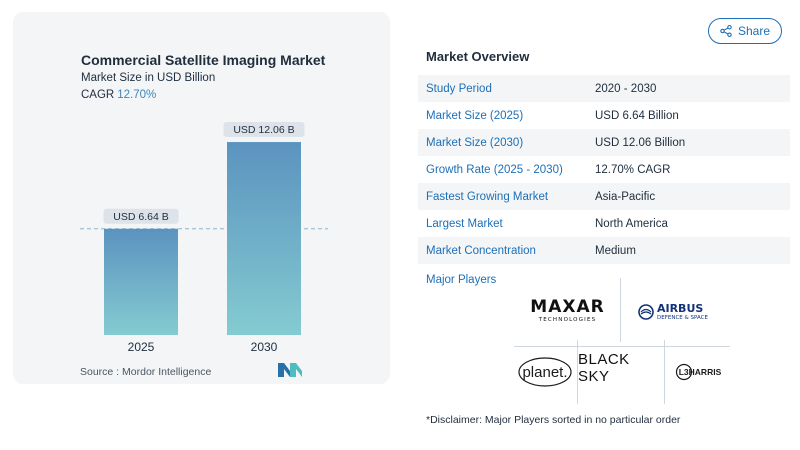 The width and height of the screenshot is (800, 450). What do you see at coordinates (615, 250) in the screenshot?
I see `row-value: Medium` at bounding box center [615, 250].